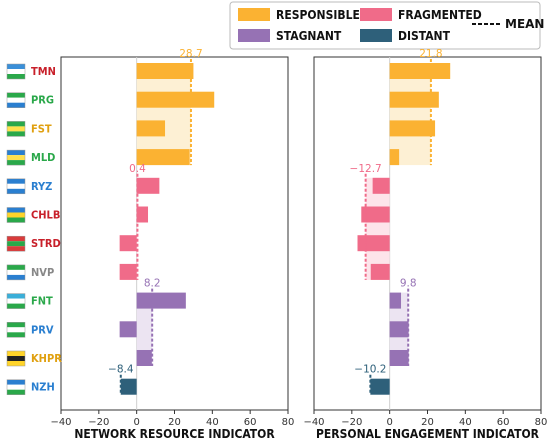 The height and width of the screenshot is (443, 550). What do you see at coordinates (376, 14) in the screenshot?
I see `legend-swatch-fragmented` at bounding box center [376, 14].